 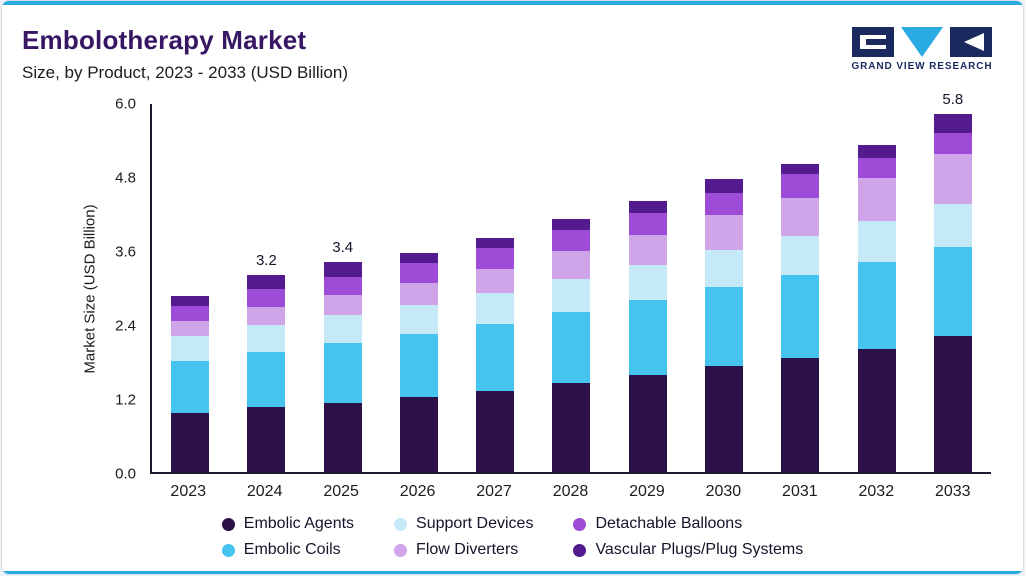 I want to click on bar-group-2024: 3.2, so click(x=266, y=288).